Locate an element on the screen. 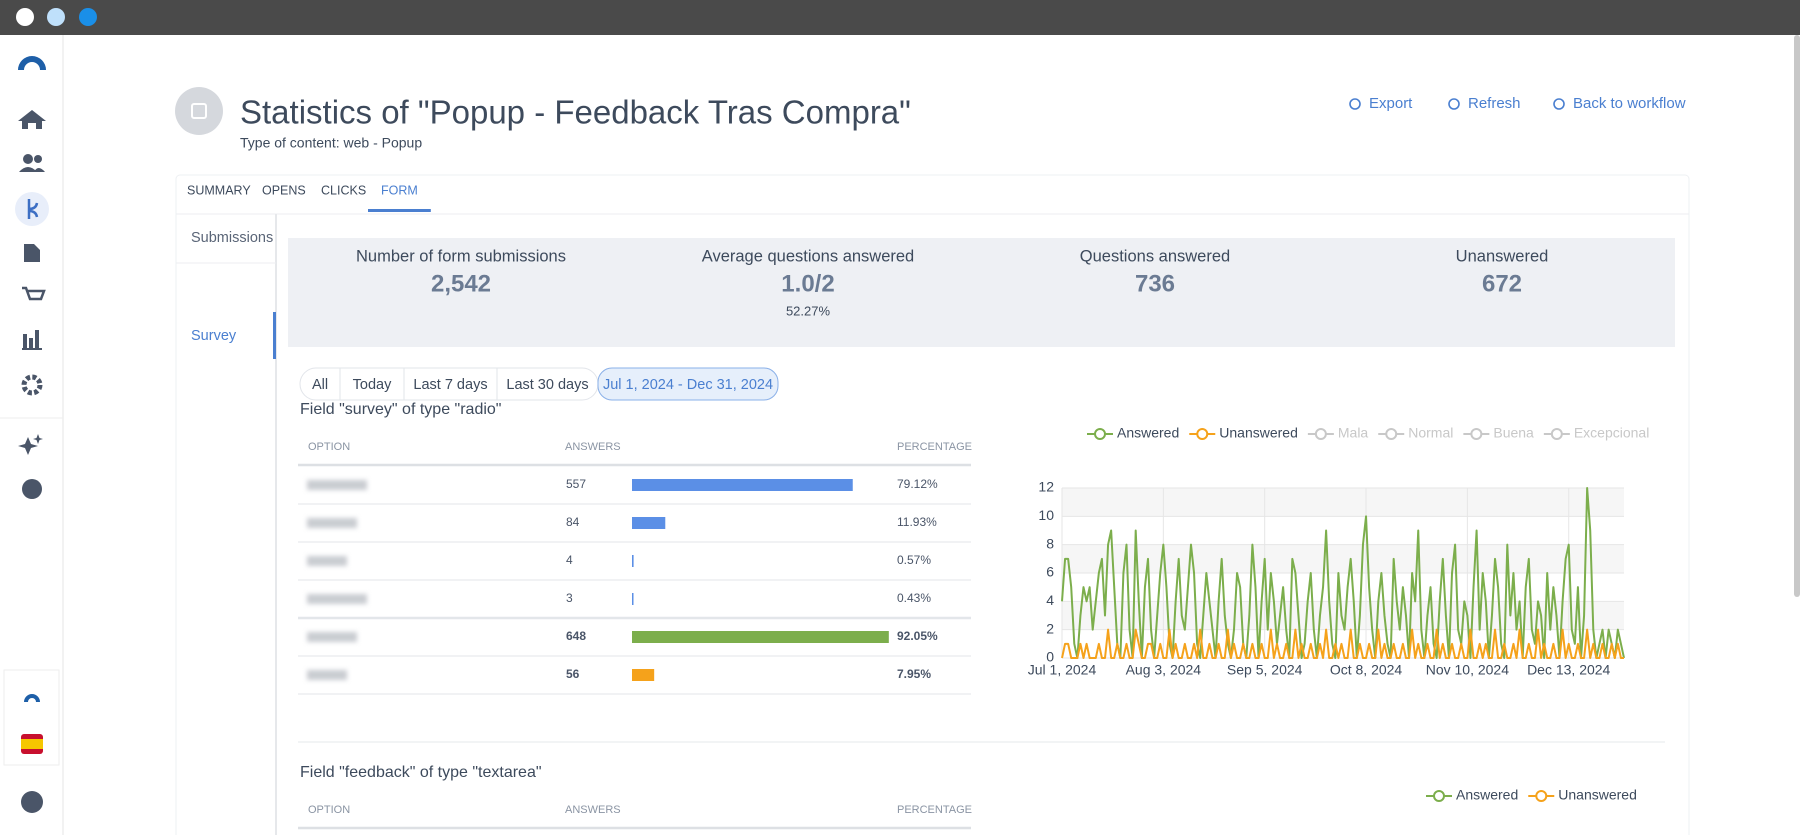 The width and height of the screenshot is (1800, 835). tab: CLICKS is located at coordinates (343, 190).